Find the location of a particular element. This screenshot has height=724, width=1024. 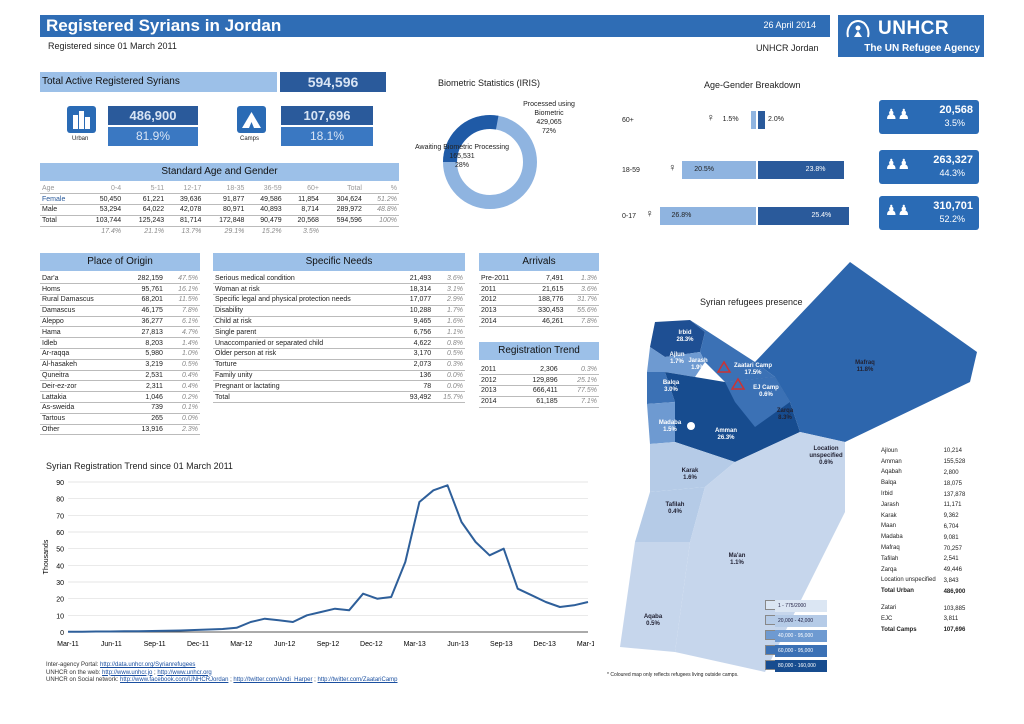

web-link-jo: http://www.unhcr.jo is located at coordinates (127, 672).